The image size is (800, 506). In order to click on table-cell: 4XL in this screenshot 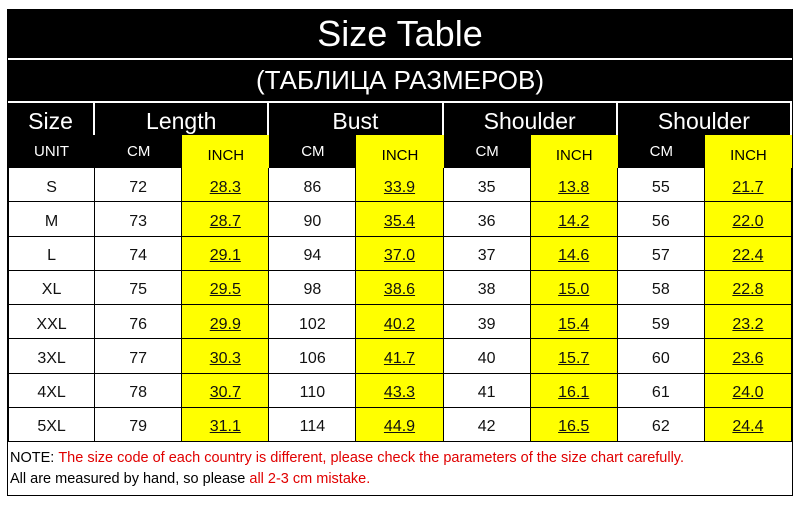, I will do `click(52, 390)`.